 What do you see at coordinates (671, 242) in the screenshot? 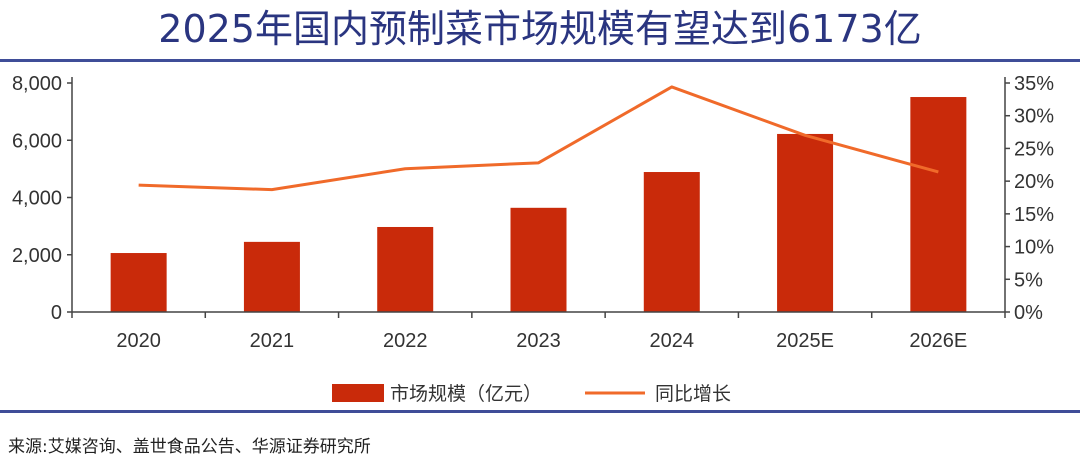
I see `bar-2024` at bounding box center [671, 242].